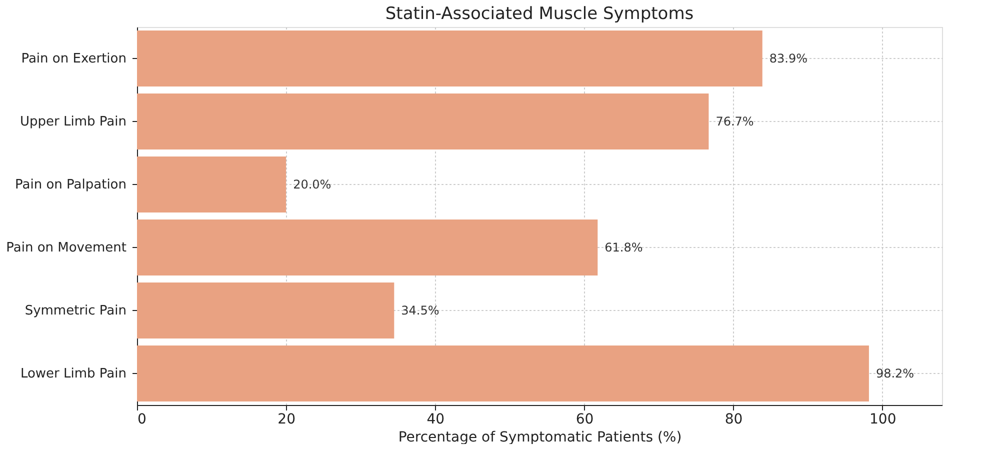  I want to click on y-tick-label: Pain on Palpation, so click(70, 185).